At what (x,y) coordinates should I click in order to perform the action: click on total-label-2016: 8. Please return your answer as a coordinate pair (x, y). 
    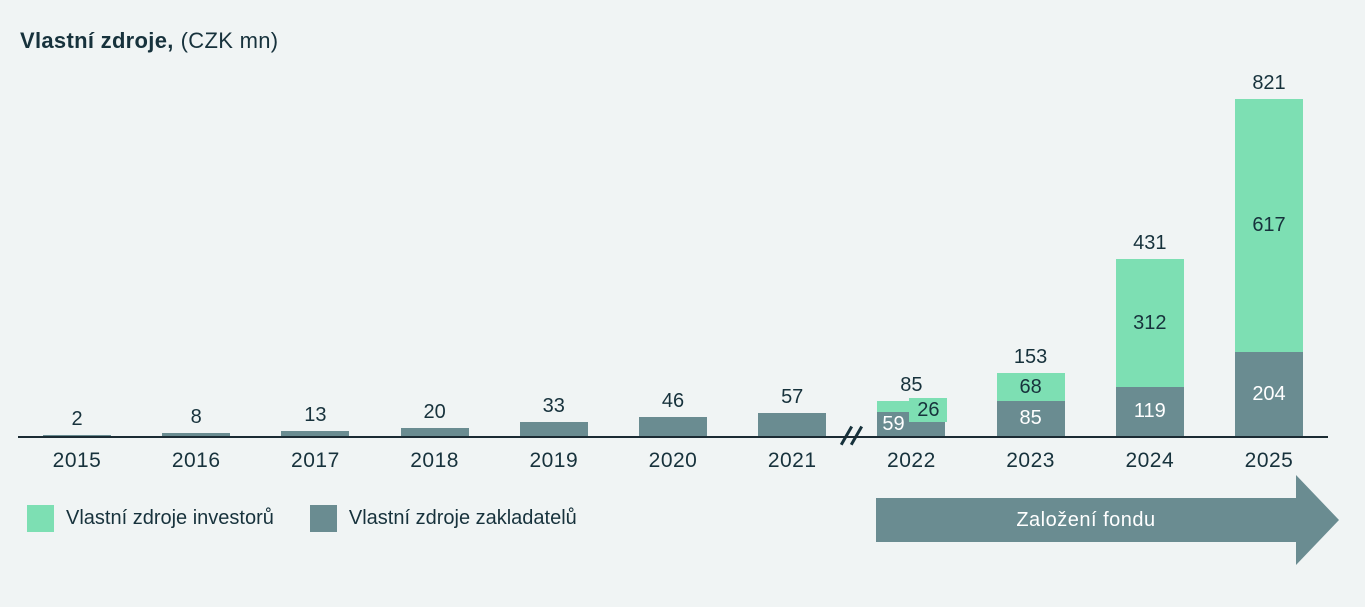
    Looking at the image, I should click on (196, 417).